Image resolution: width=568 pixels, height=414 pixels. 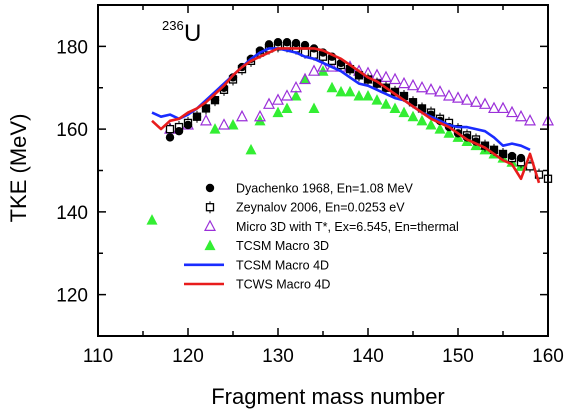 I want to click on legend-entry: Dyachenko 1968, En=1.08 MeV, so click(x=309, y=189).